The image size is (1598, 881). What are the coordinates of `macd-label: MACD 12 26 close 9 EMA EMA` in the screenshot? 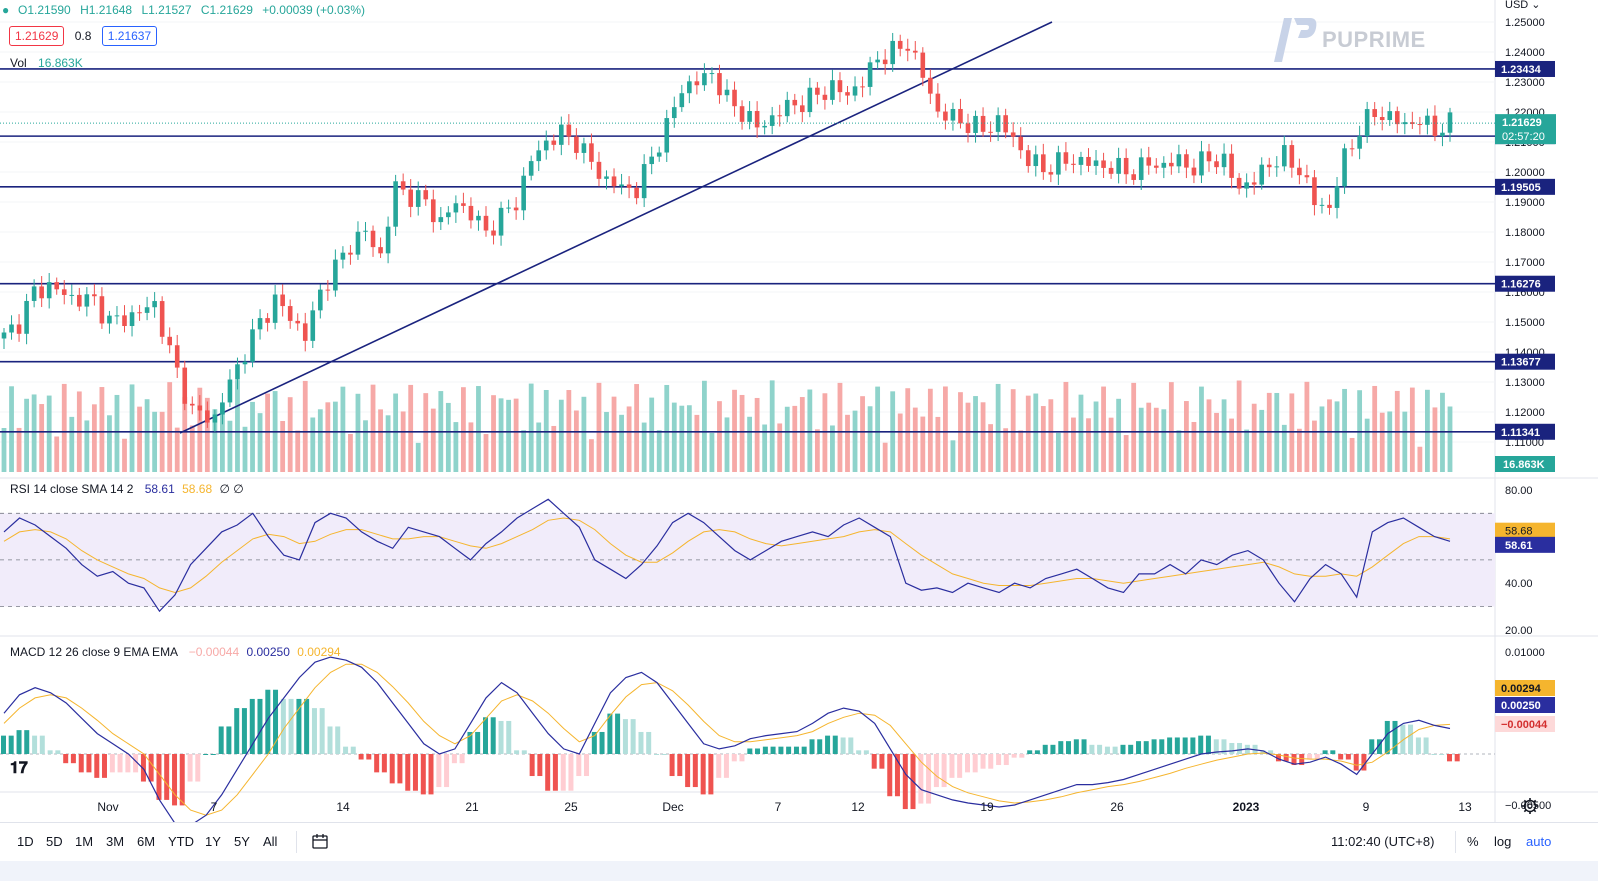 It's located at (94, 652).